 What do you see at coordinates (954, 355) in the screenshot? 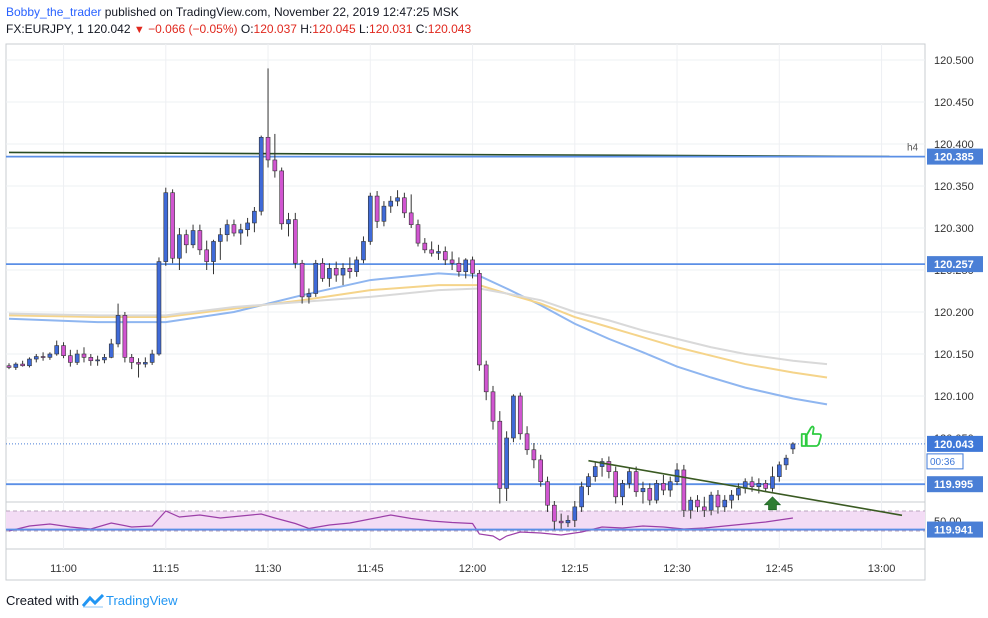
I see `price-tick-label: 120.150` at bounding box center [954, 355].